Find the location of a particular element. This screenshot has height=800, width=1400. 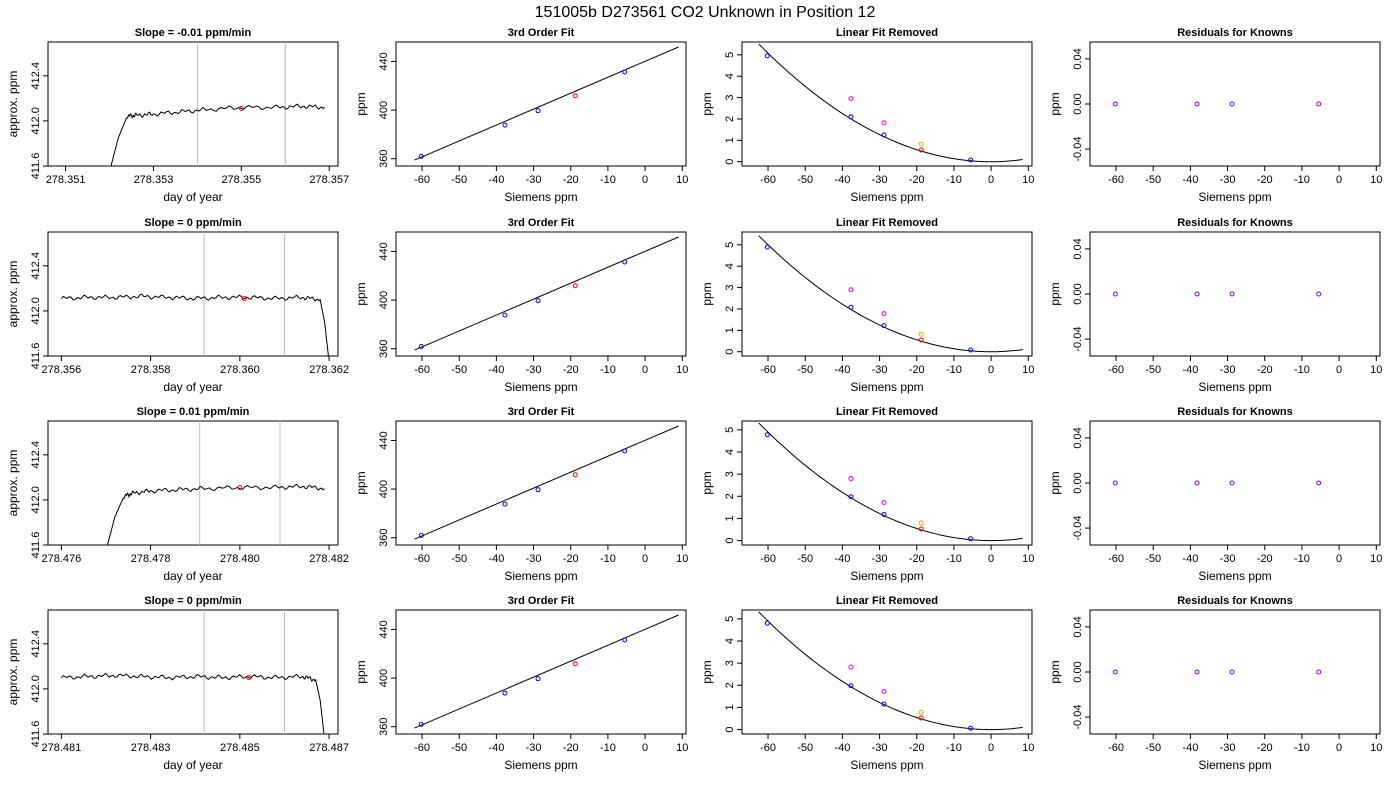

x-tick-label: 278.481 is located at coordinates (62, 748).